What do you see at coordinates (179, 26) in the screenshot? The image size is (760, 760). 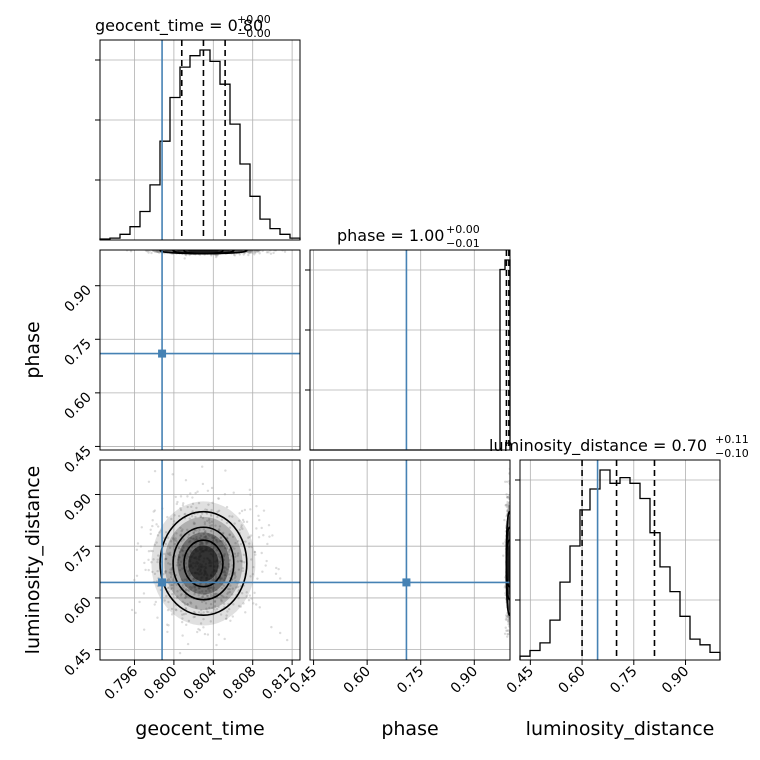 I see `svg-text: geocent_time = 0.80` at bounding box center [179, 26].